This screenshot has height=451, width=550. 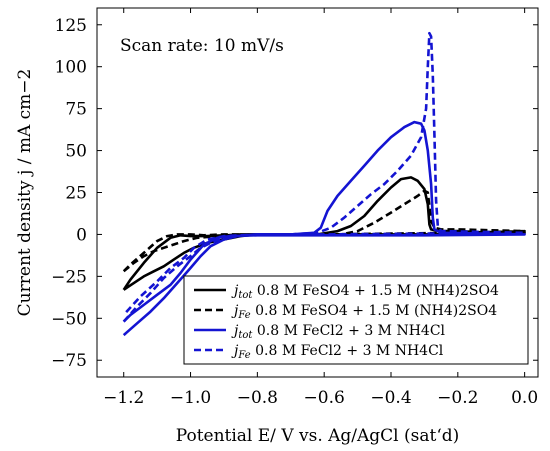 What do you see at coordinates (457, 398) in the screenshot?
I see `x-tick-label: −0.2` at bounding box center [457, 398].